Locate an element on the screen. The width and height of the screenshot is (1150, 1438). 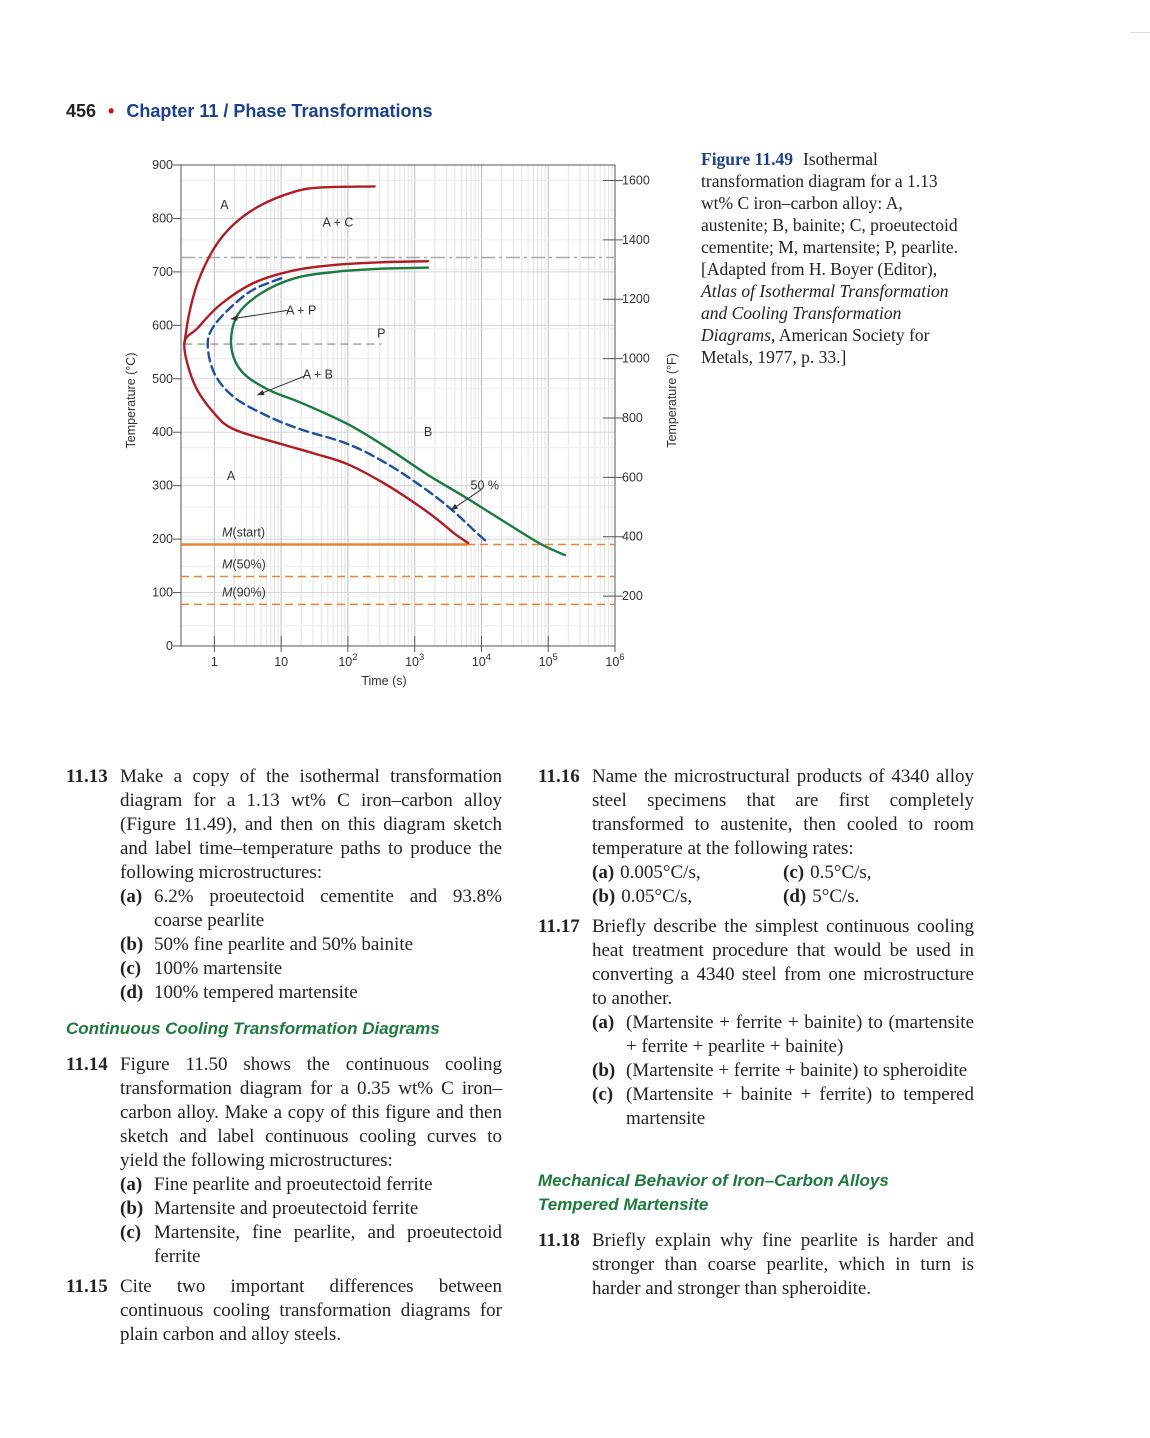
y2-tick-label: 200 is located at coordinates (632, 596).